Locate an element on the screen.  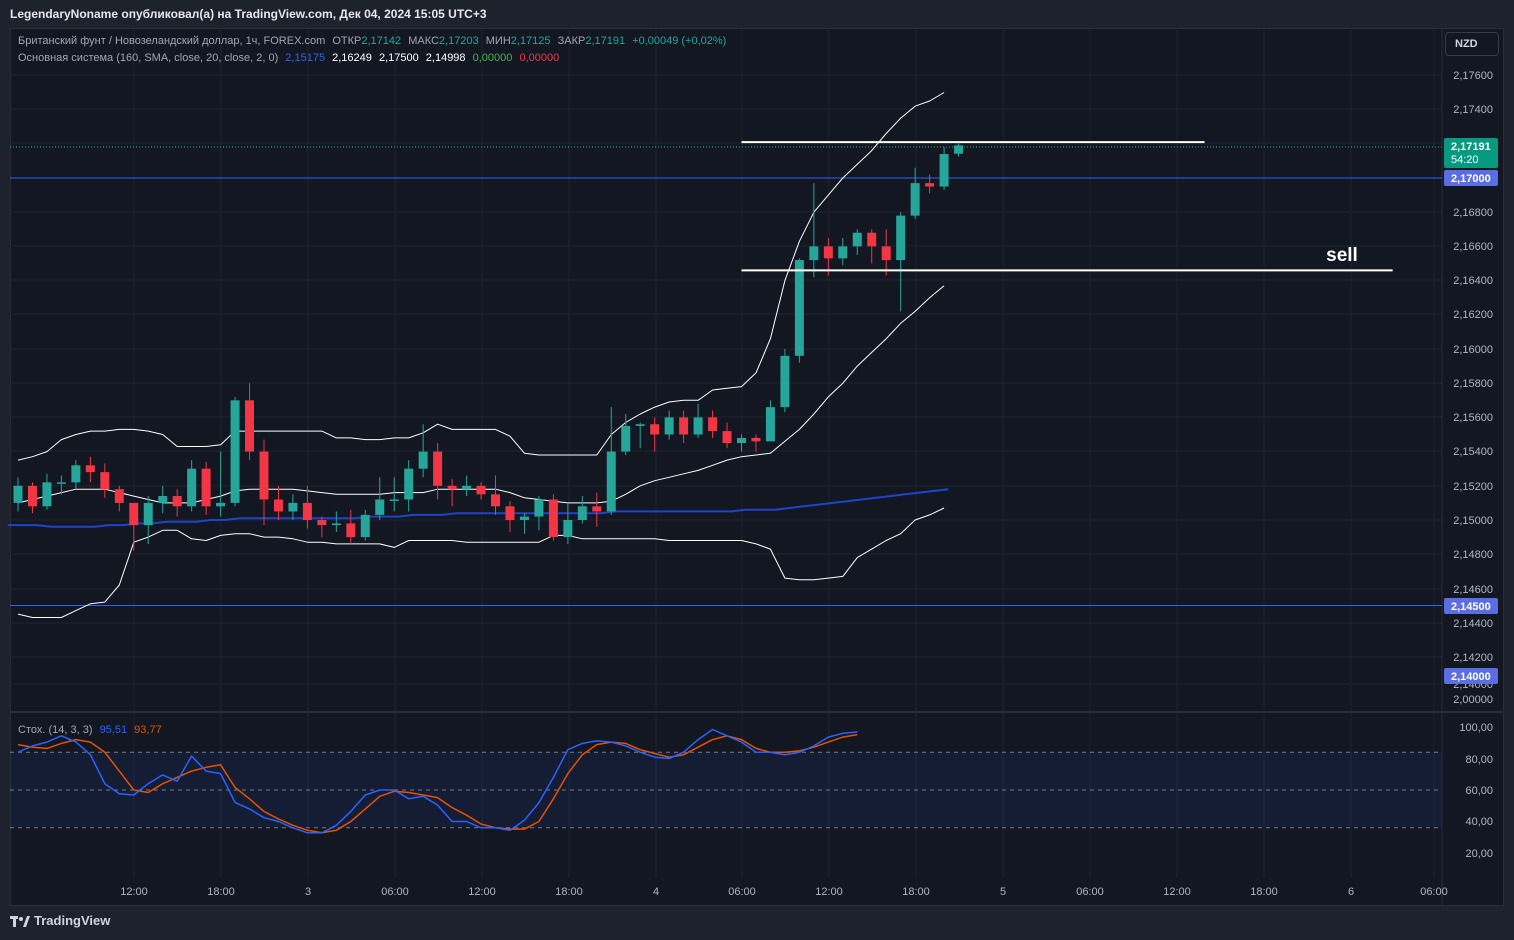
level-badge-label: 2,14500 is located at coordinates (1471, 607).